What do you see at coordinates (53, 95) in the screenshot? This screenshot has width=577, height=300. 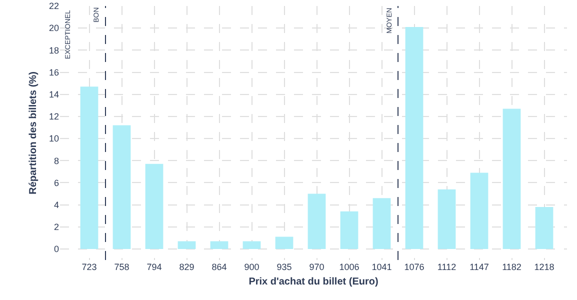 I see `y-tick-label: 14` at bounding box center [53, 95].